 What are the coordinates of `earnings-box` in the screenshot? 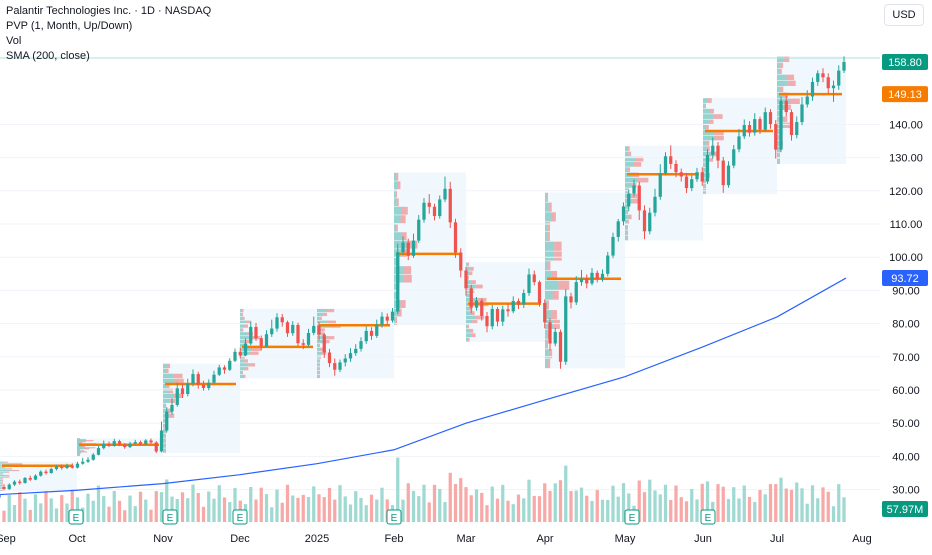 It's located at (394, 517).